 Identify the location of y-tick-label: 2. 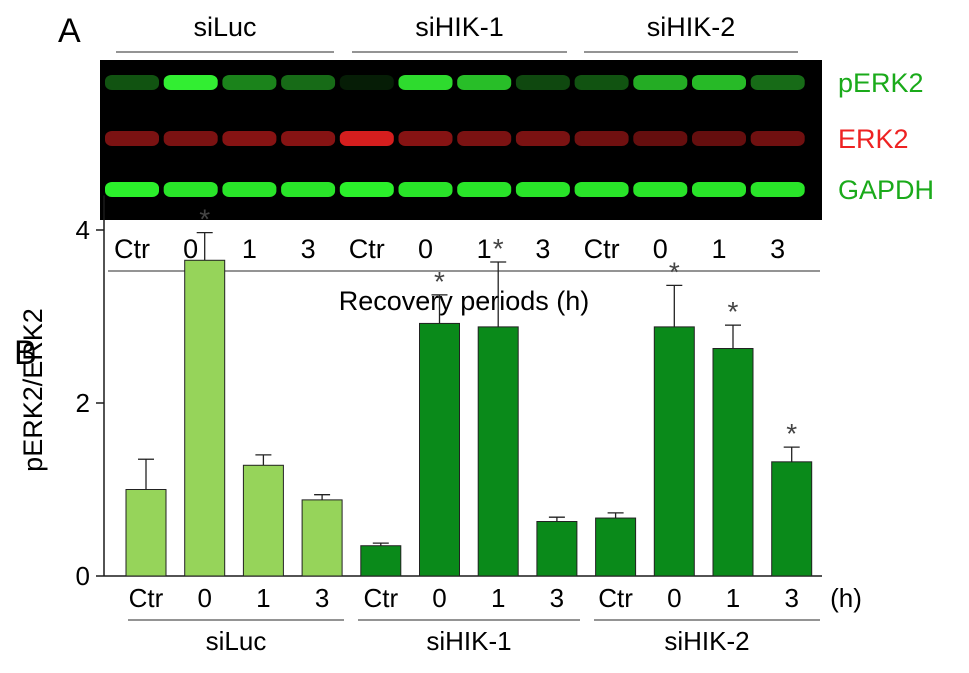
(83, 403).